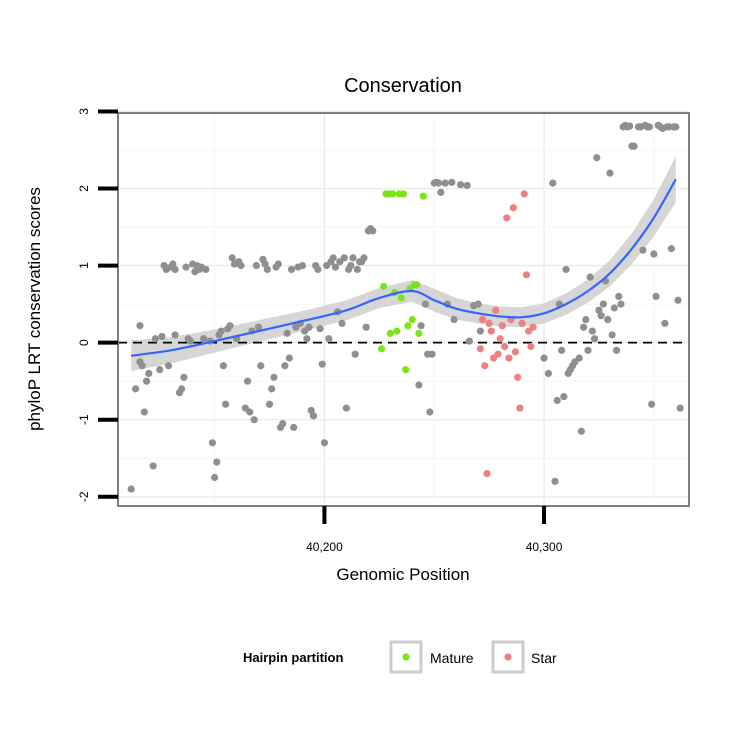  What do you see at coordinates (293, 657) in the screenshot?
I see `legend-title: Hairpin partition` at bounding box center [293, 657].